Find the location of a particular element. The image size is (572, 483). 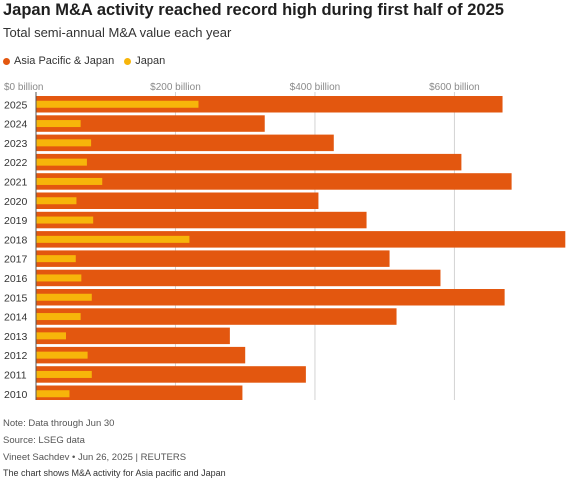

y-category-label: 2024 is located at coordinates (16, 125).